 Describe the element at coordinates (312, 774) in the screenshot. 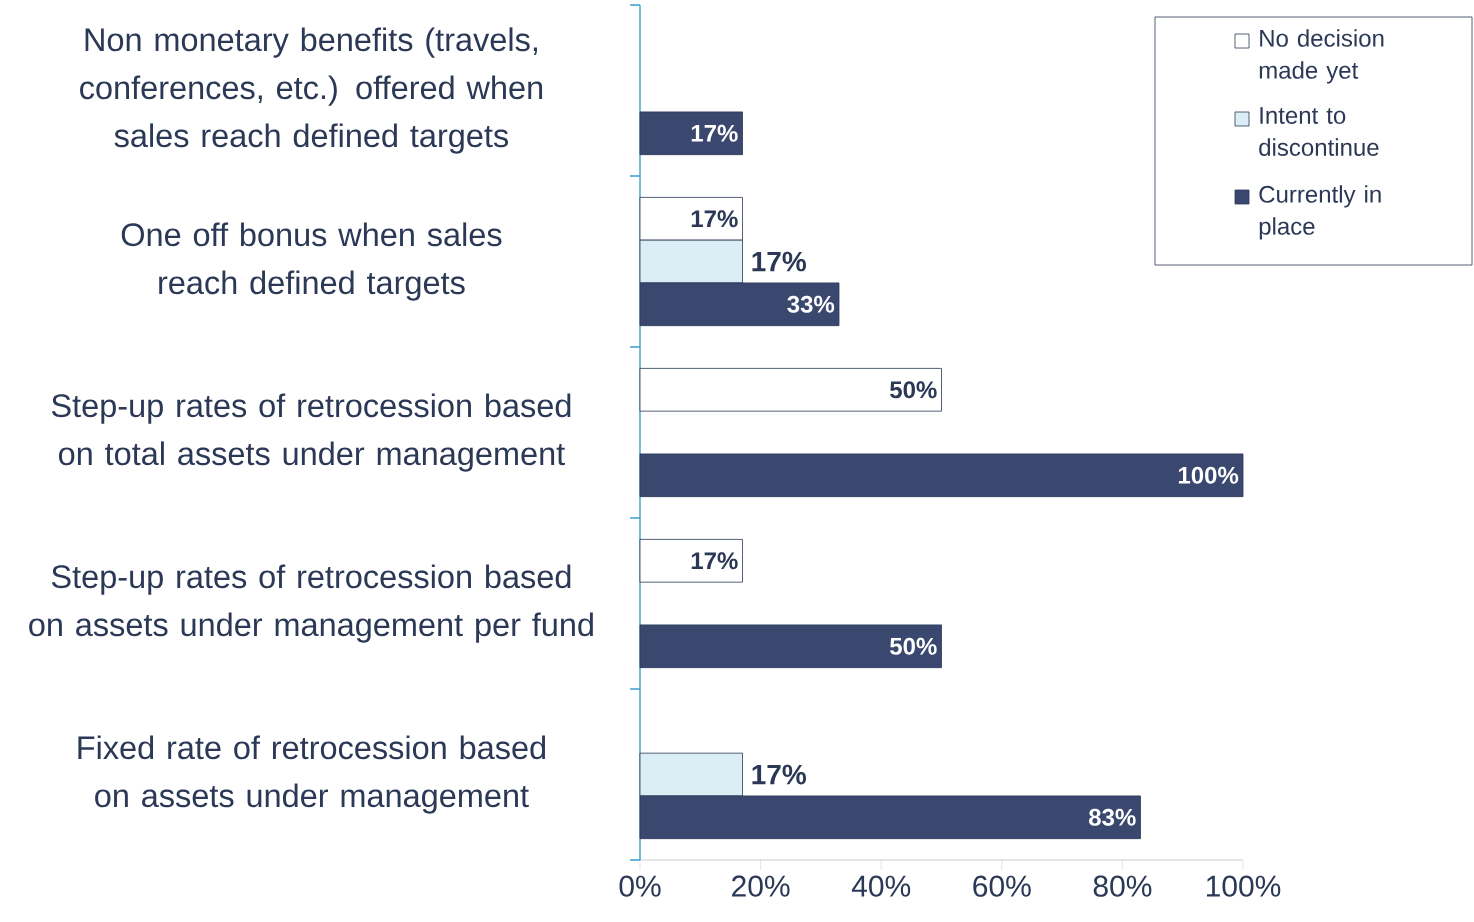

I see `y-tick-label: Fixed rate of retrocession based on assets under management` at that location.